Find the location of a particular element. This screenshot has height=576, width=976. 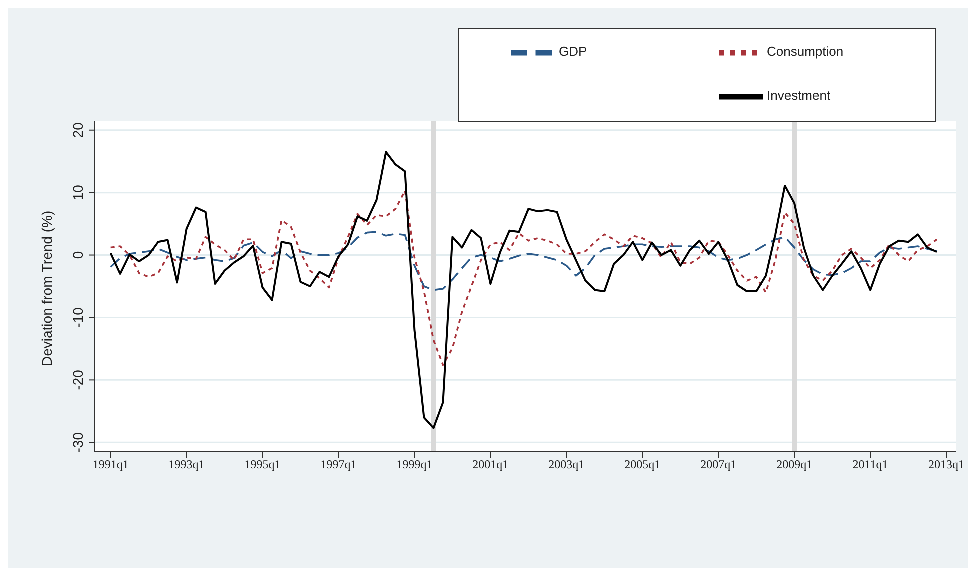

x-tick-label: 2009q1 is located at coordinates (794, 465).